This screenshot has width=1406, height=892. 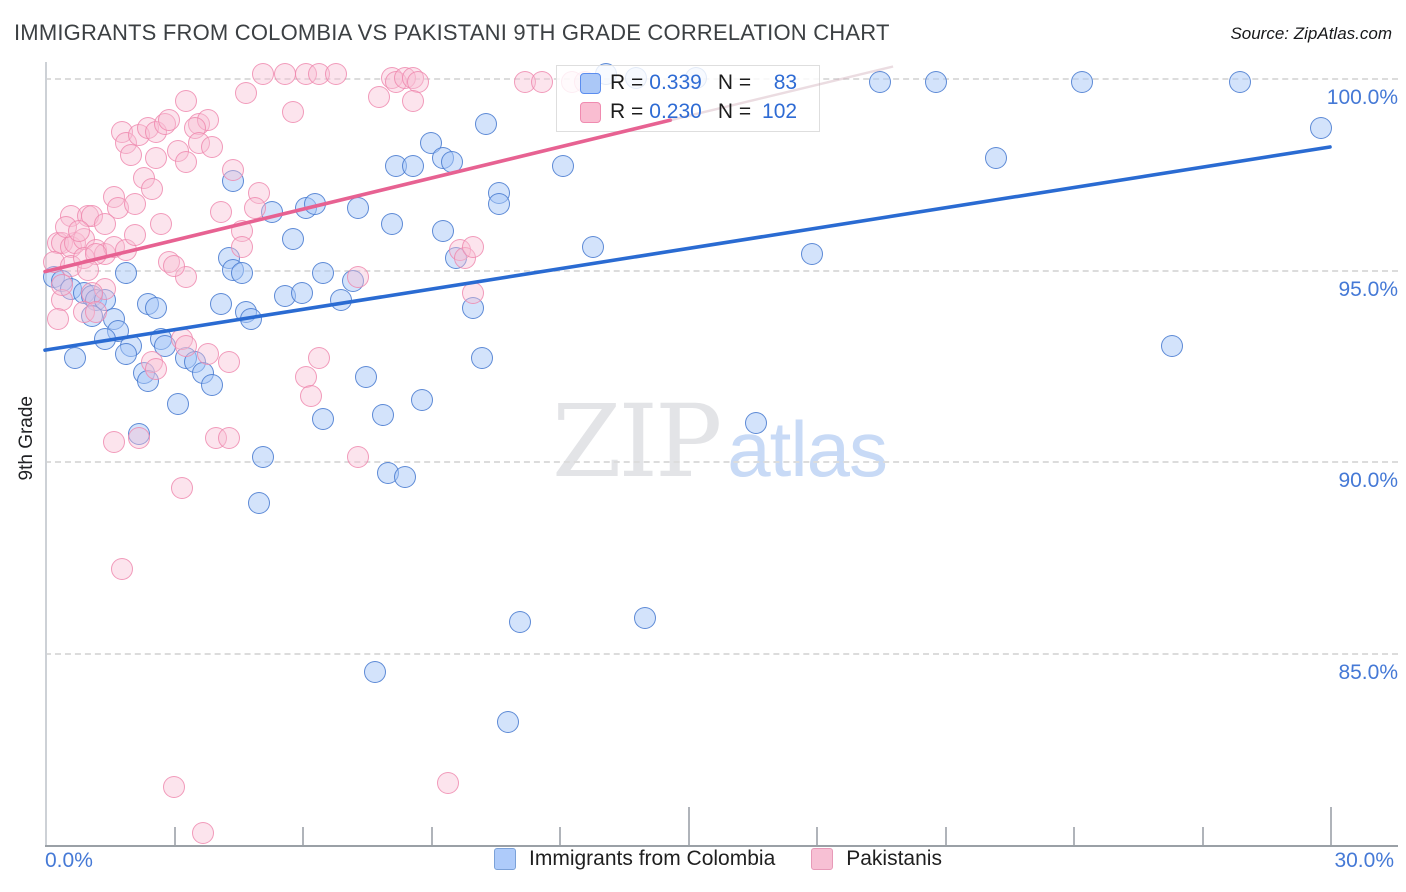 I want to click on pakistanis-swatch, so click(x=822, y=859).